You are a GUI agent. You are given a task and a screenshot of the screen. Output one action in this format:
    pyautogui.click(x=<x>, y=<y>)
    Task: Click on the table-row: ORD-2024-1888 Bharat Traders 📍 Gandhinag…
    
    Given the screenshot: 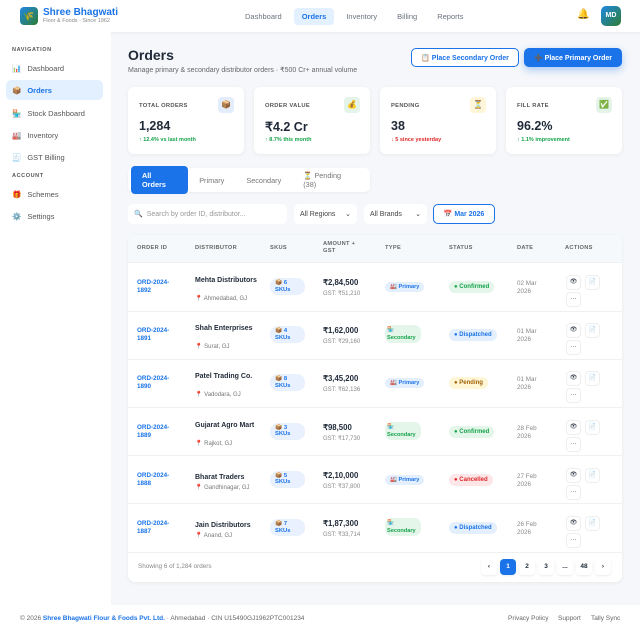 What is the action you would take?
    pyautogui.click(x=375, y=480)
    